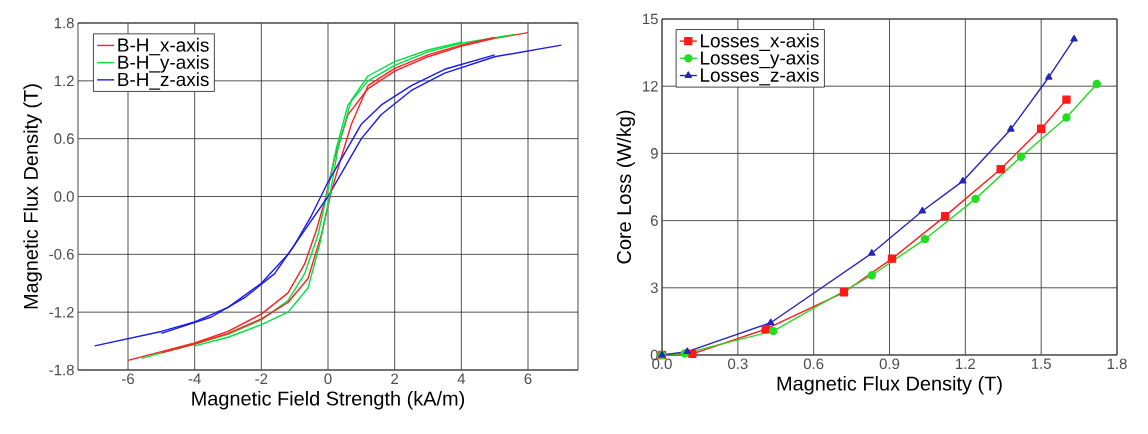  What do you see at coordinates (64, 196) in the screenshot?
I see `y-tick-label: 0.0` at bounding box center [64, 196].